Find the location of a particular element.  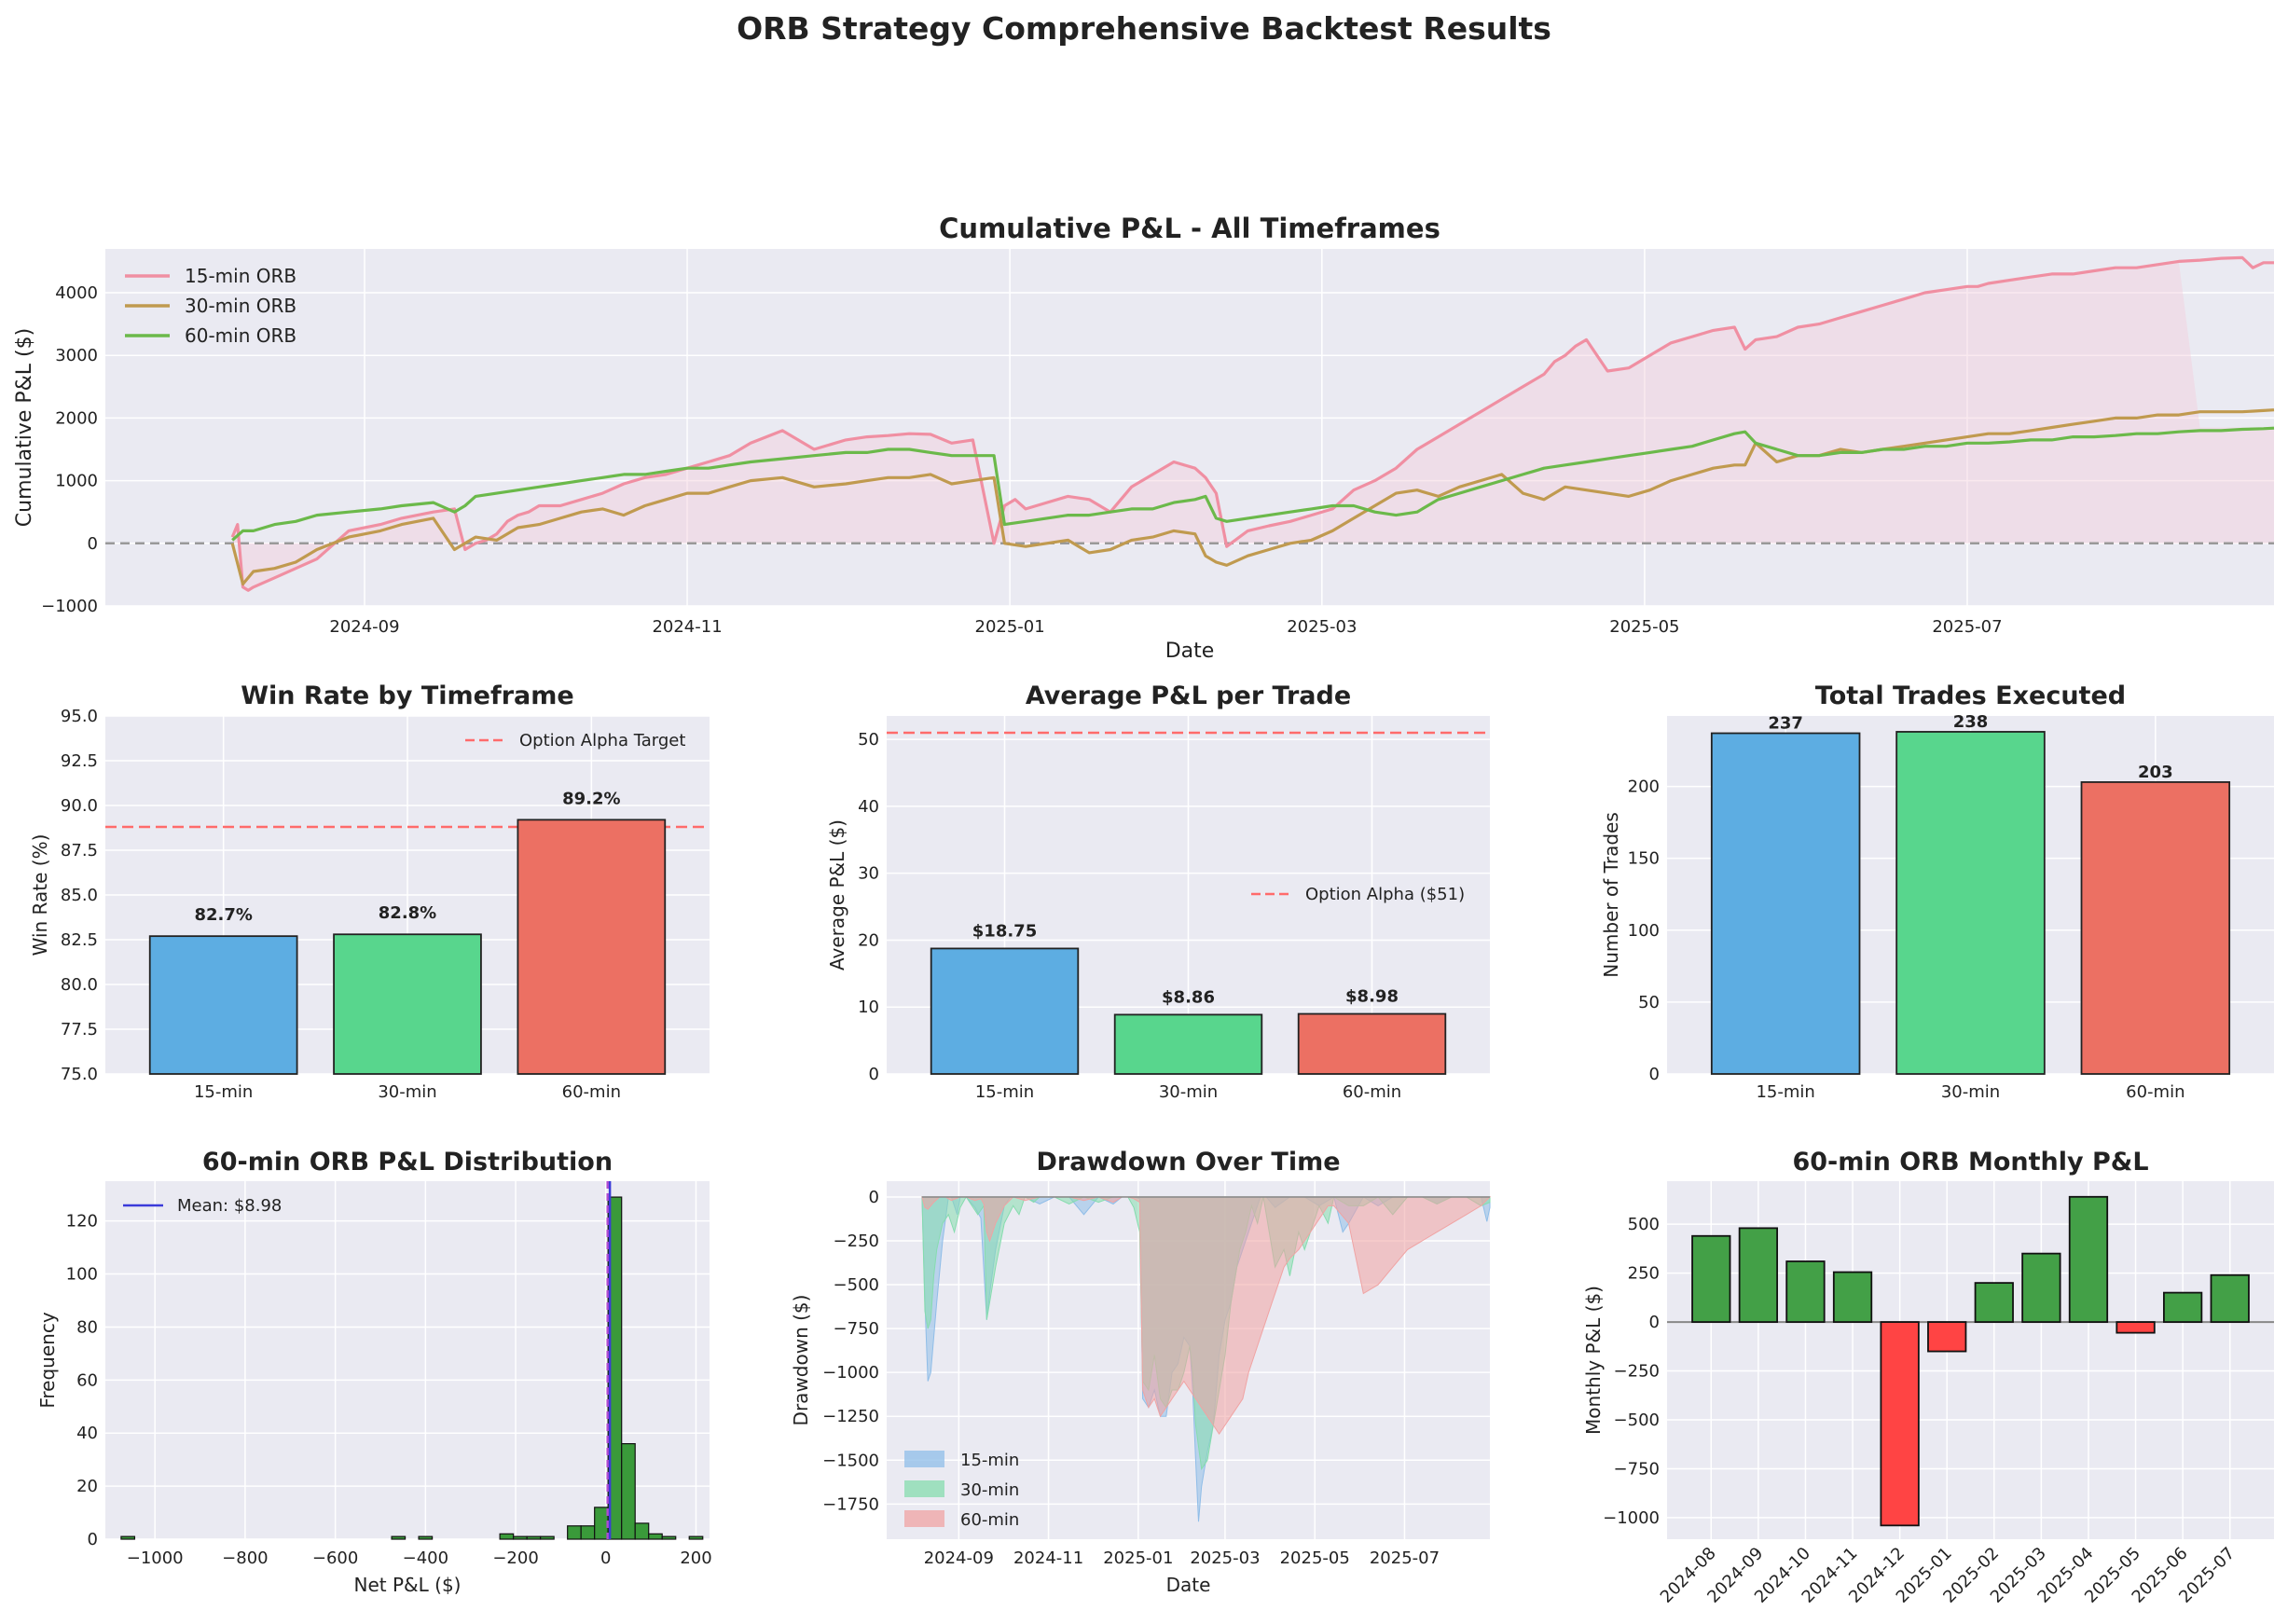

x-tick-label: 30-min is located at coordinates (1970, 1092).